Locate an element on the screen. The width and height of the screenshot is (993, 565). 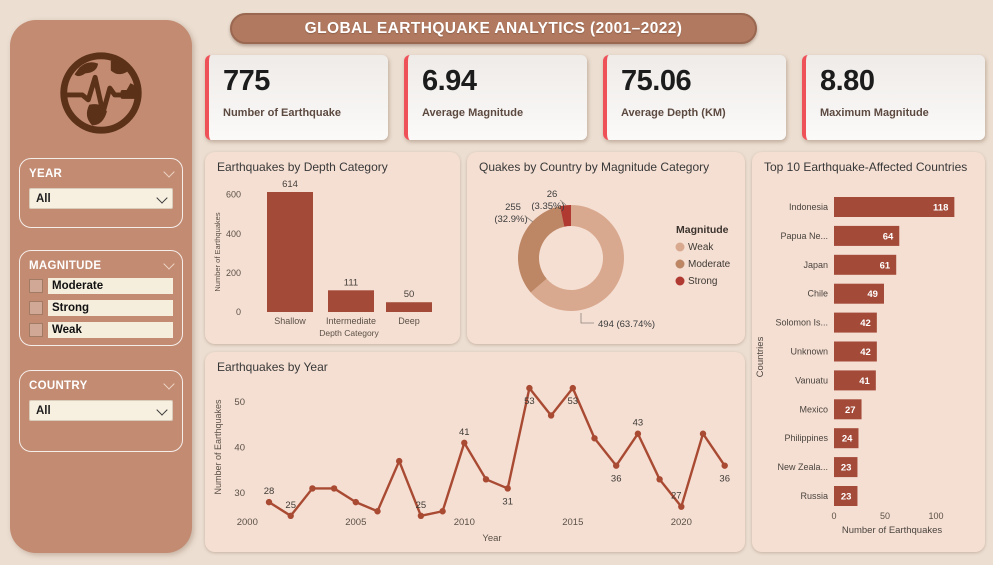
checkbox-strong is located at coordinates (36, 308).